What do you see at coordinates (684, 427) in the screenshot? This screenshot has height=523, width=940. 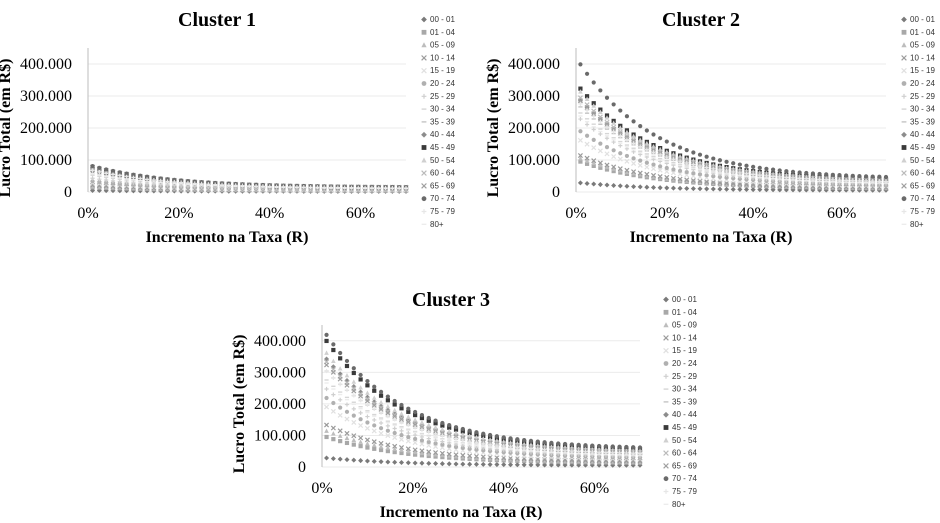 I see `legend-label: 45 - 49` at bounding box center [684, 427].